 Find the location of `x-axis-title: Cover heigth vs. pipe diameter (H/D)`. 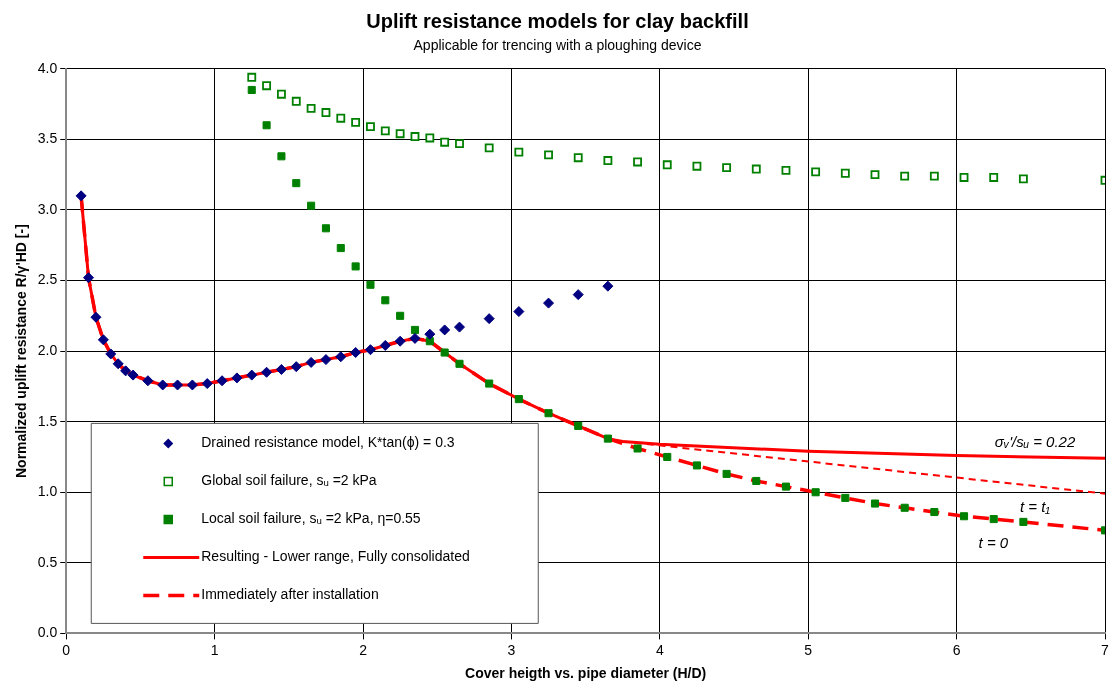

x-axis-title: Cover heigth vs. pipe diameter (H/D) is located at coordinates (586, 673).